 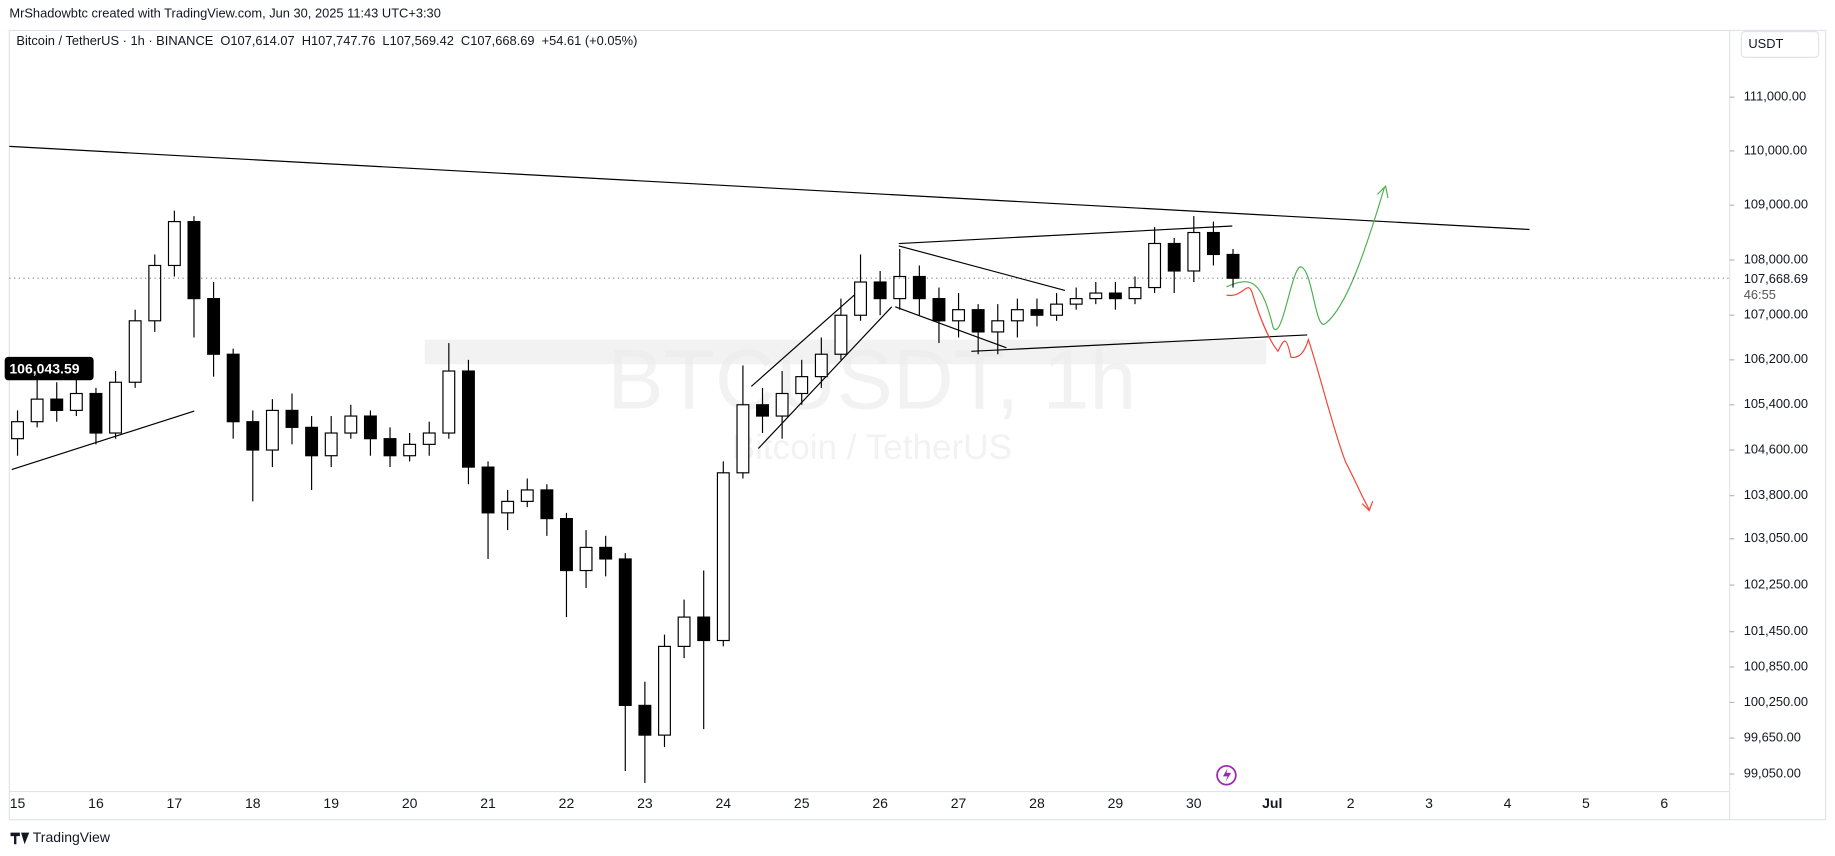 I want to click on y-tick-label: 109,000.00, so click(x=1776, y=204).